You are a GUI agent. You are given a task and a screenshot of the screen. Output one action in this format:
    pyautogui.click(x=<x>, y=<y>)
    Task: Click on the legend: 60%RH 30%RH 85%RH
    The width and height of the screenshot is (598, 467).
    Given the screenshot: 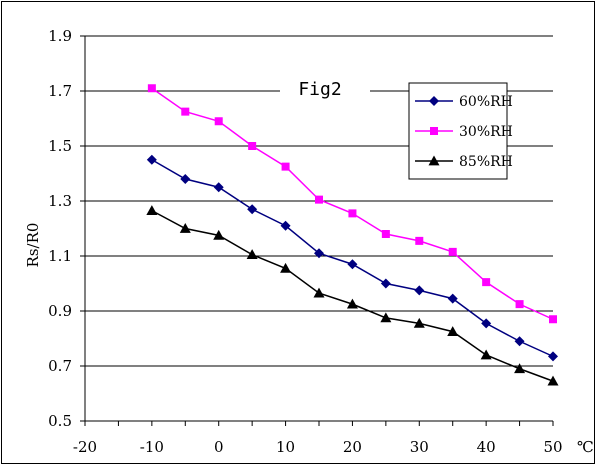 What is the action you would take?
    pyautogui.click(x=460, y=131)
    